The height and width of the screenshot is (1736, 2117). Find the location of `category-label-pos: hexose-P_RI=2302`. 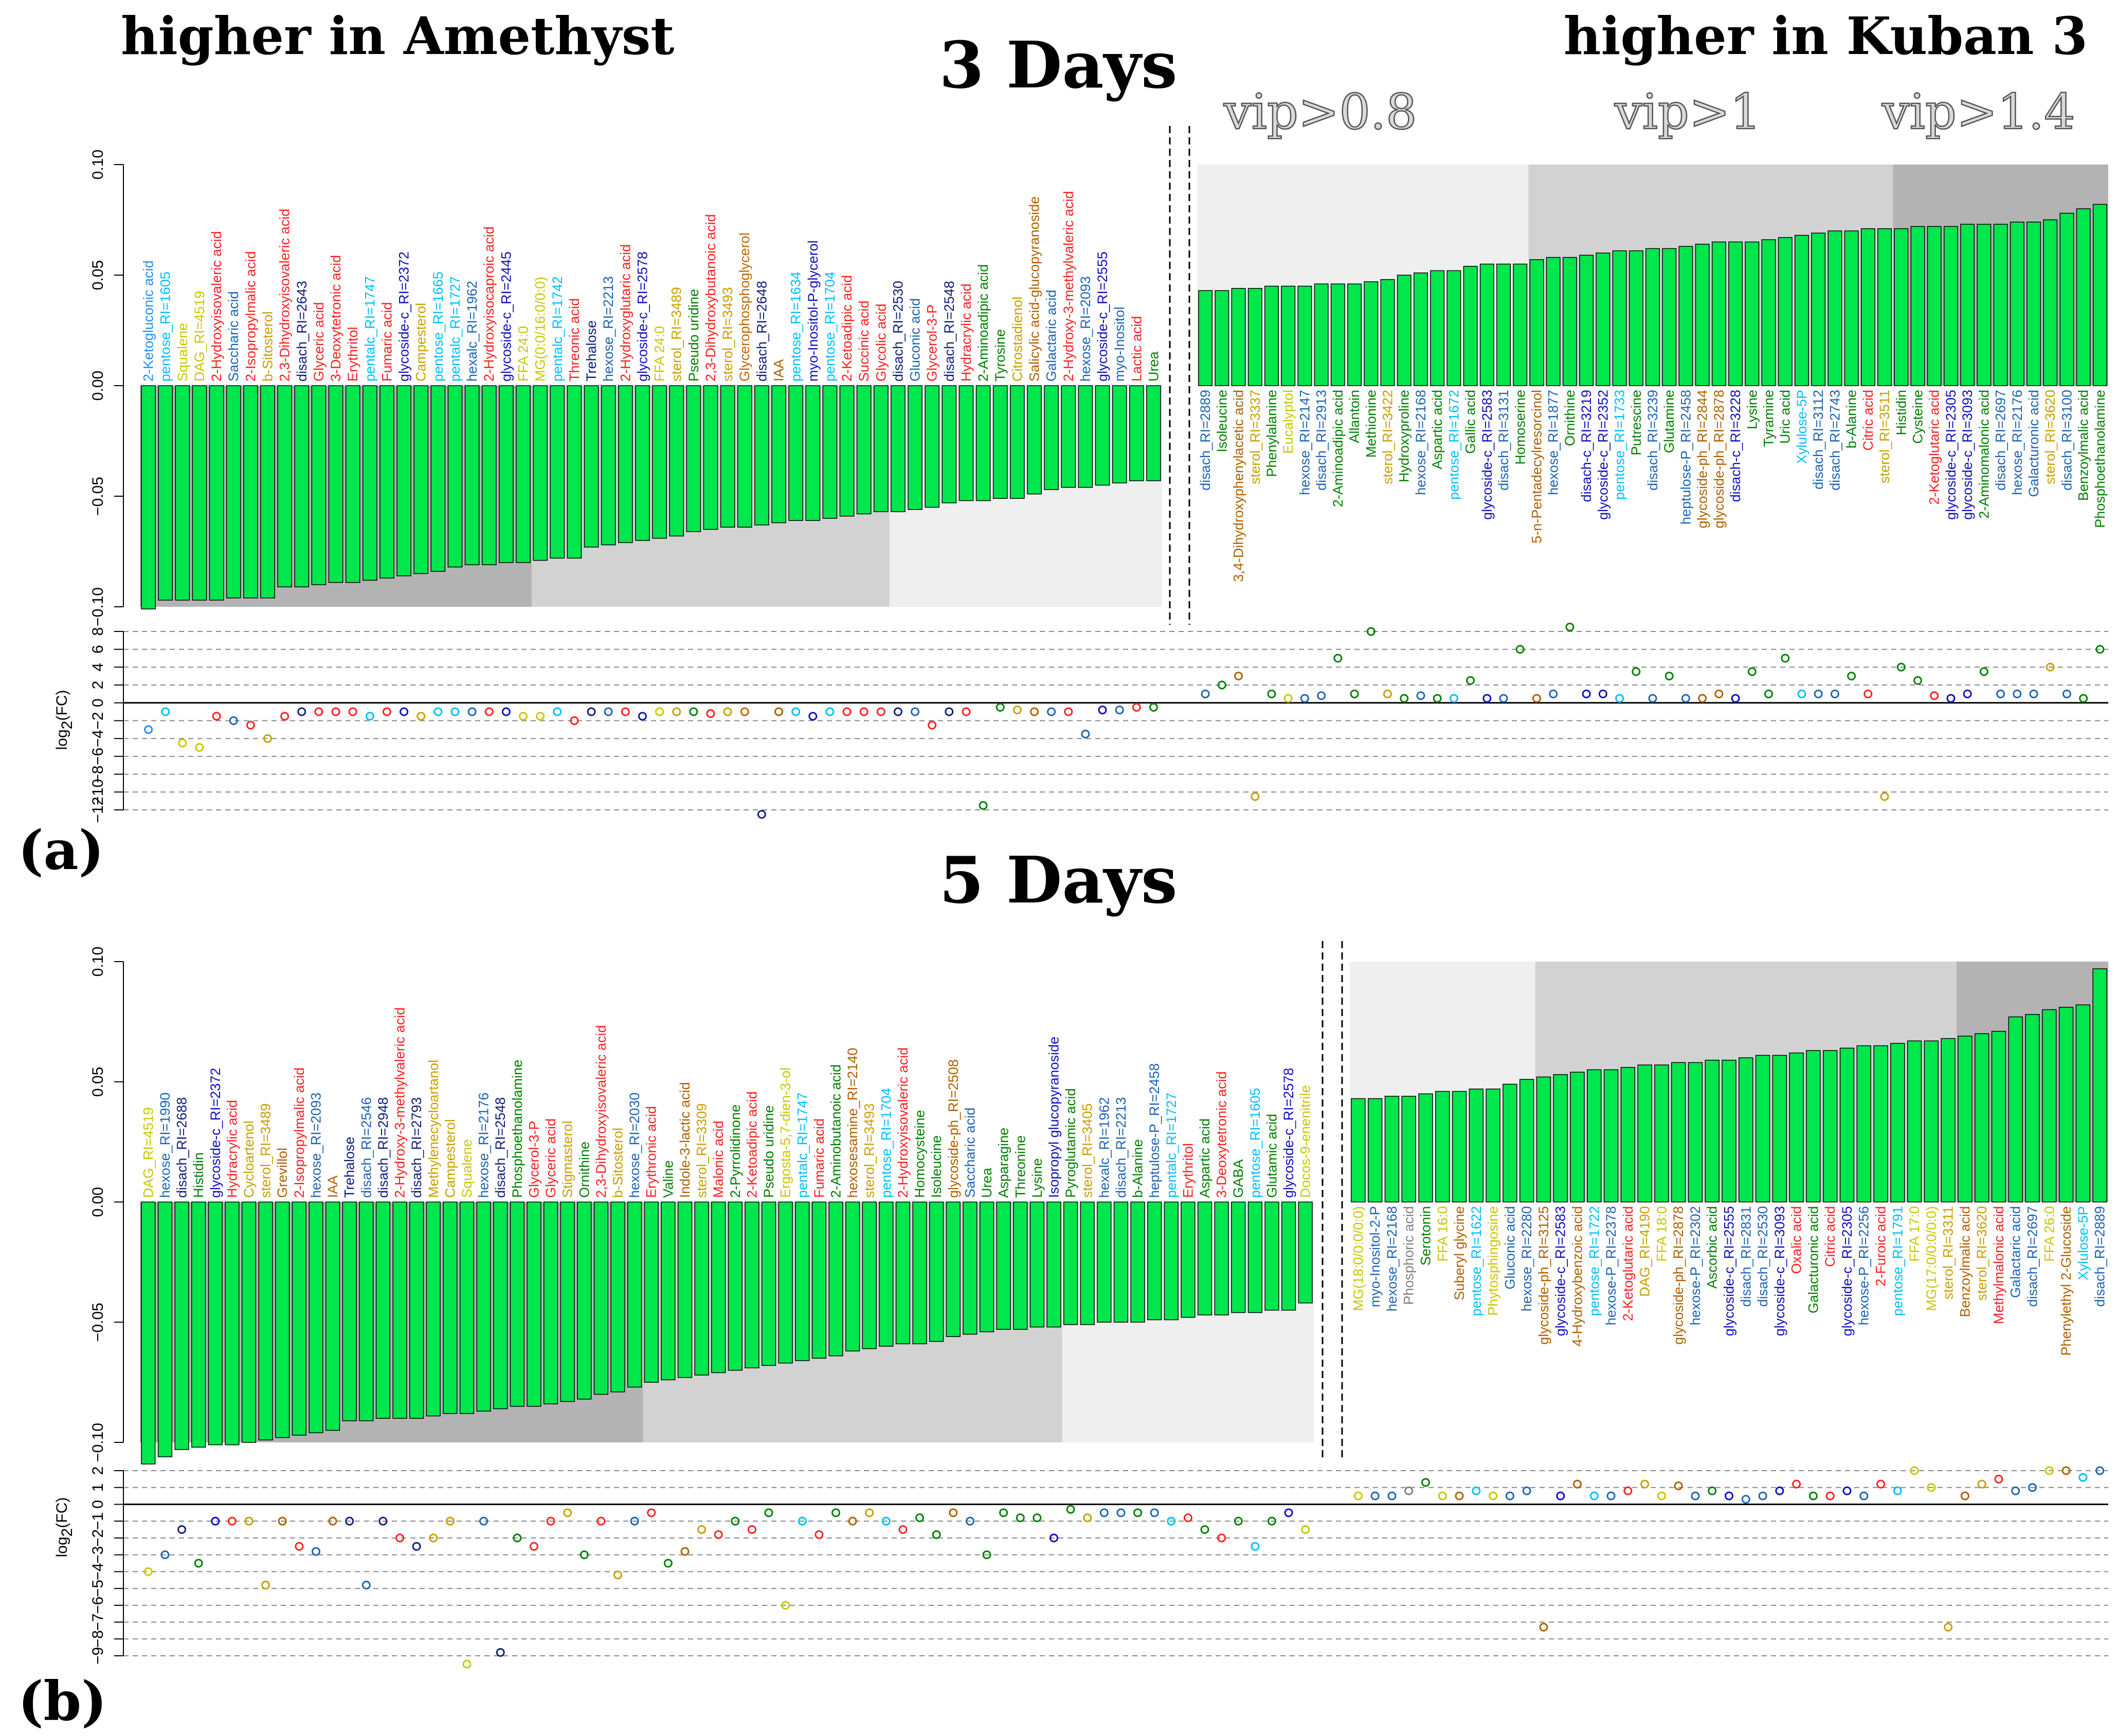

category-label-pos: hexose-P_RI=2302 is located at coordinates (1696, 1266).